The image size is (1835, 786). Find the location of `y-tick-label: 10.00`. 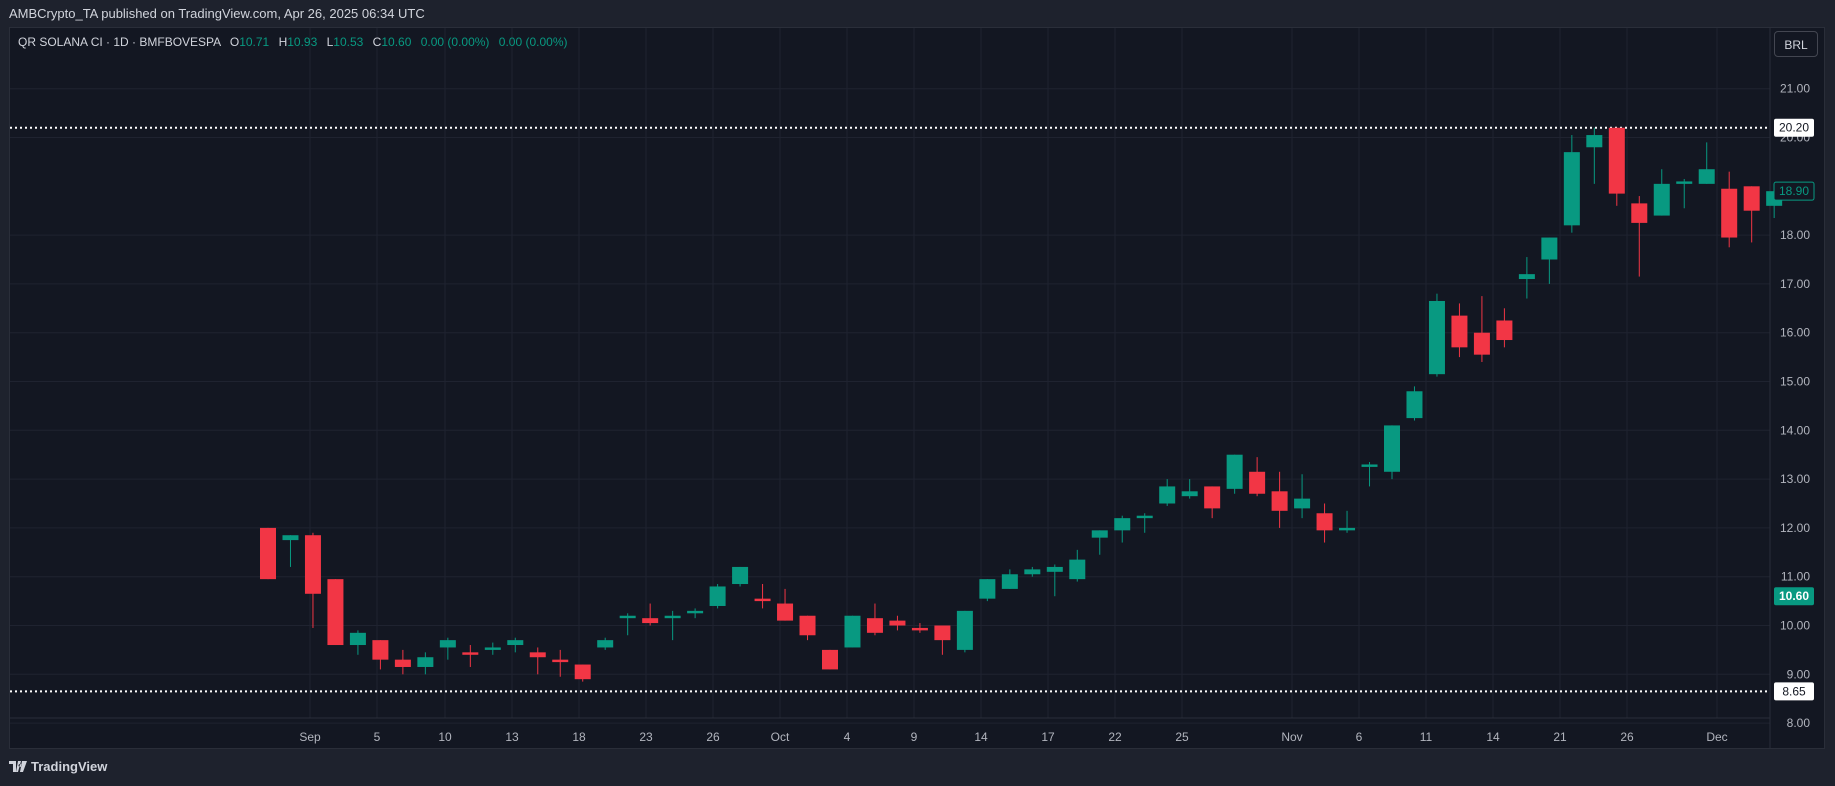

y-tick-label: 10.00 is located at coordinates (1795, 626).